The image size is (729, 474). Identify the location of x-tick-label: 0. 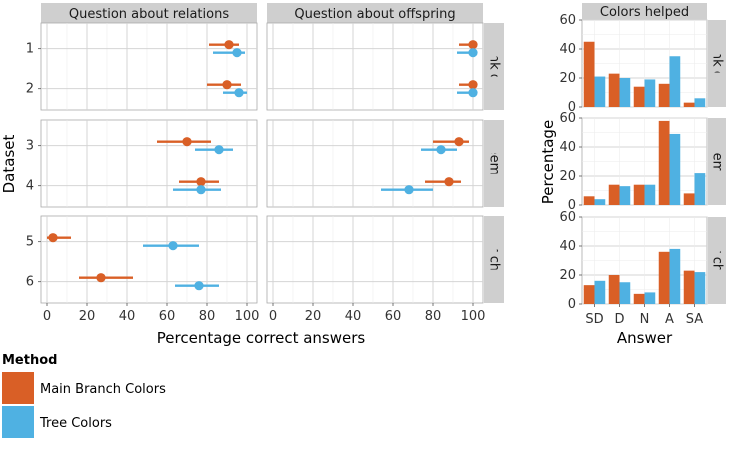
(273, 316).